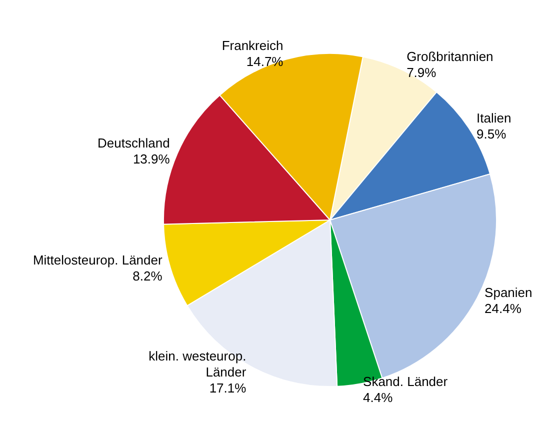 This screenshot has width=536, height=427. Describe the element at coordinates (405, 382) in the screenshot. I see `slice-label: Skand. Länder` at that location.